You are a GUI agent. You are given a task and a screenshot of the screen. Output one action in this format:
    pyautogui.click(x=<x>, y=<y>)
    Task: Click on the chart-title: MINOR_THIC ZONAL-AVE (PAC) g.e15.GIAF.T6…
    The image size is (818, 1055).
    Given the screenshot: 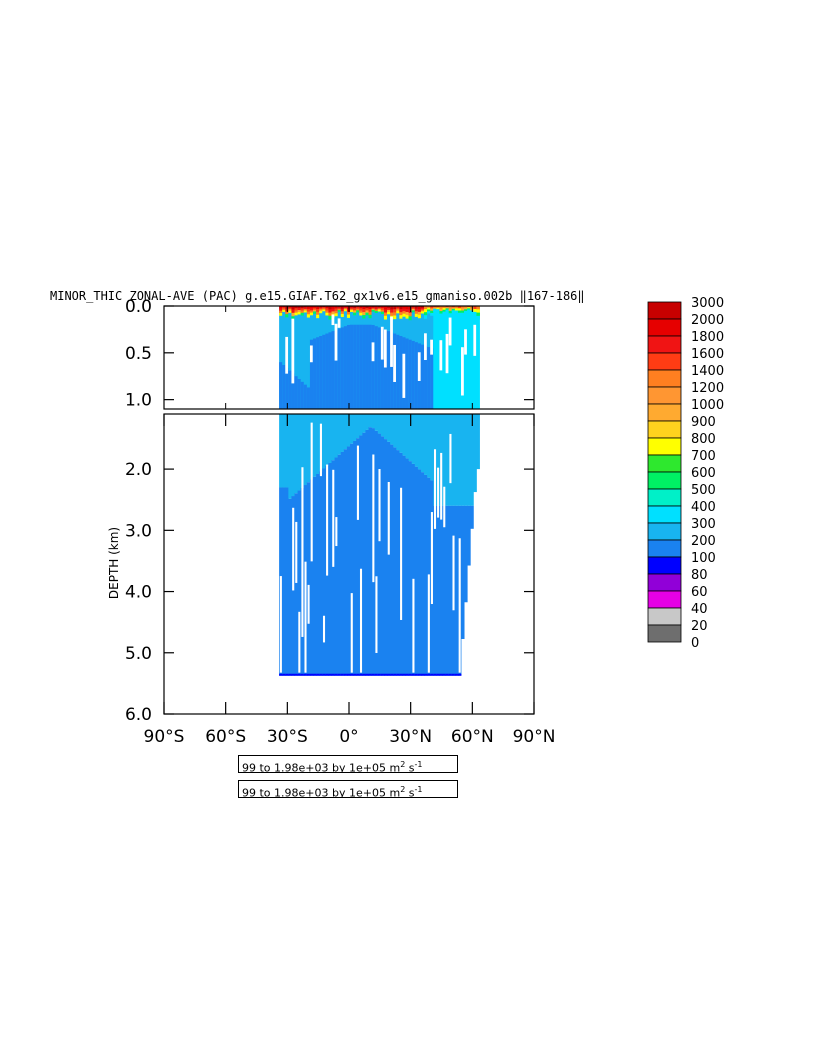 What is the action you would take?
    pyautogui.click(x=317, y=296)
    